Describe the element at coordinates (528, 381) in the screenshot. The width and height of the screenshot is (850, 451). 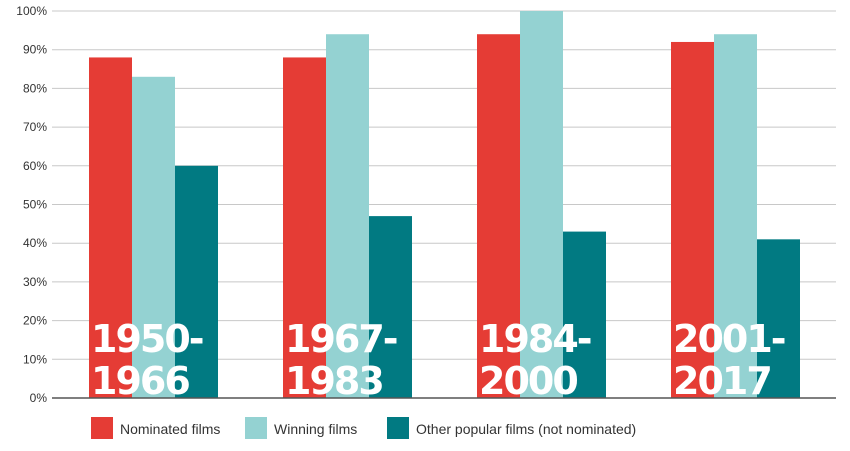
I see `period-label: 2000` at that location.